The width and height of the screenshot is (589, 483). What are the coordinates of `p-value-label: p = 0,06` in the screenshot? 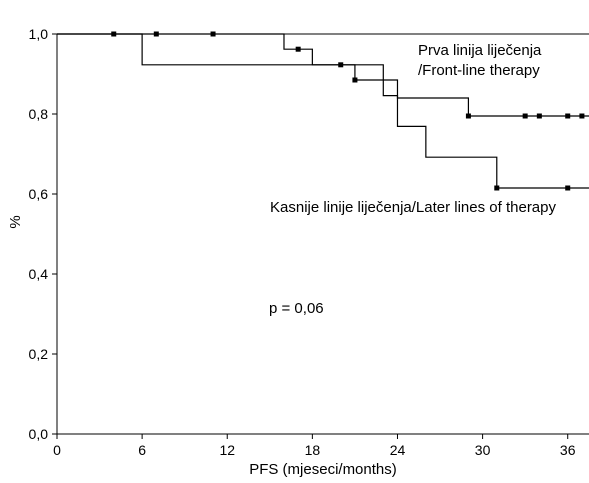 It's located at (296, 308).